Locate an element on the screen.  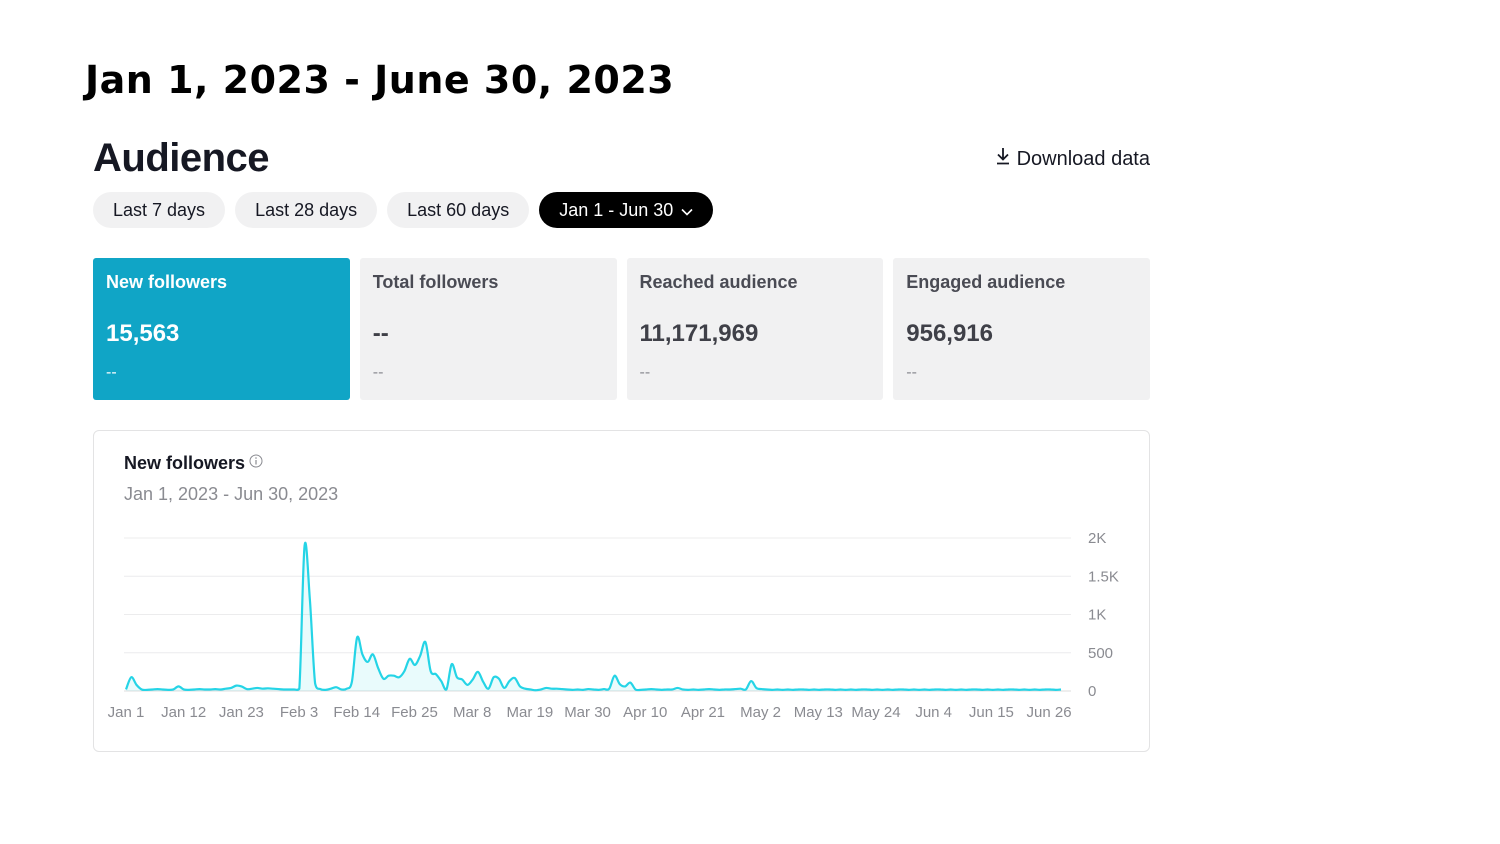
range-last-7-days: Last 7 days is located at coordinates (159, 210).